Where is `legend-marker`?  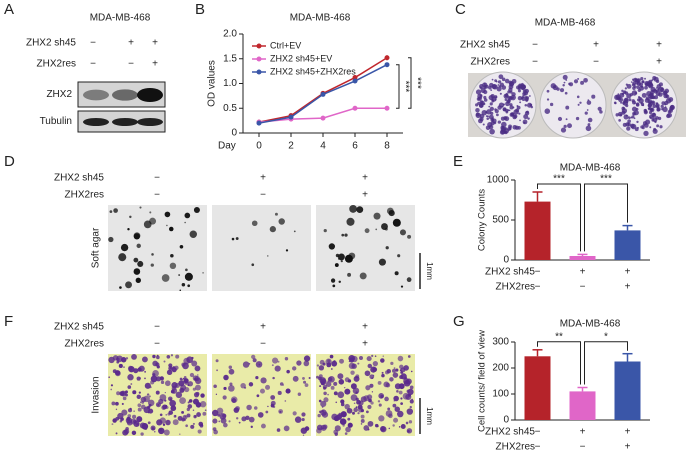 legend-marker is located at coordinates (259, 46).